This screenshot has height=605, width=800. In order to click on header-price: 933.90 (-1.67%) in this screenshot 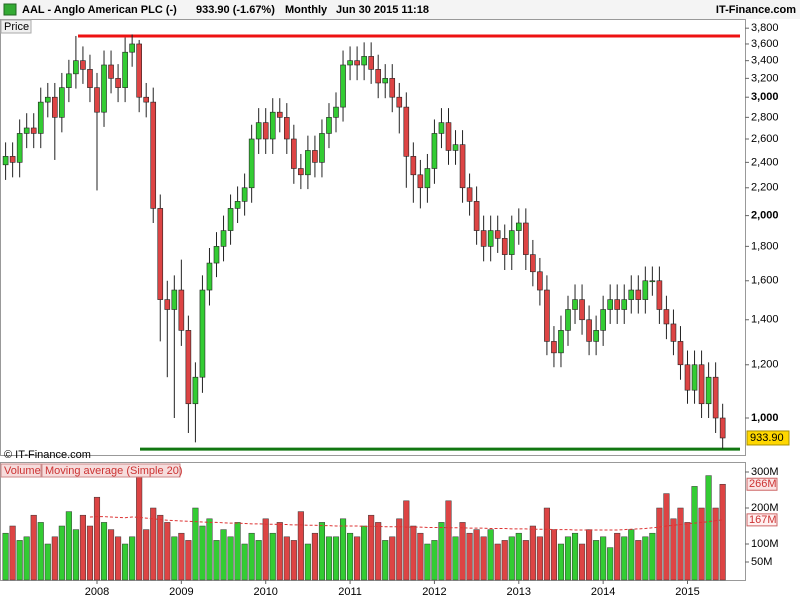, I will do `click(235, 10)`.